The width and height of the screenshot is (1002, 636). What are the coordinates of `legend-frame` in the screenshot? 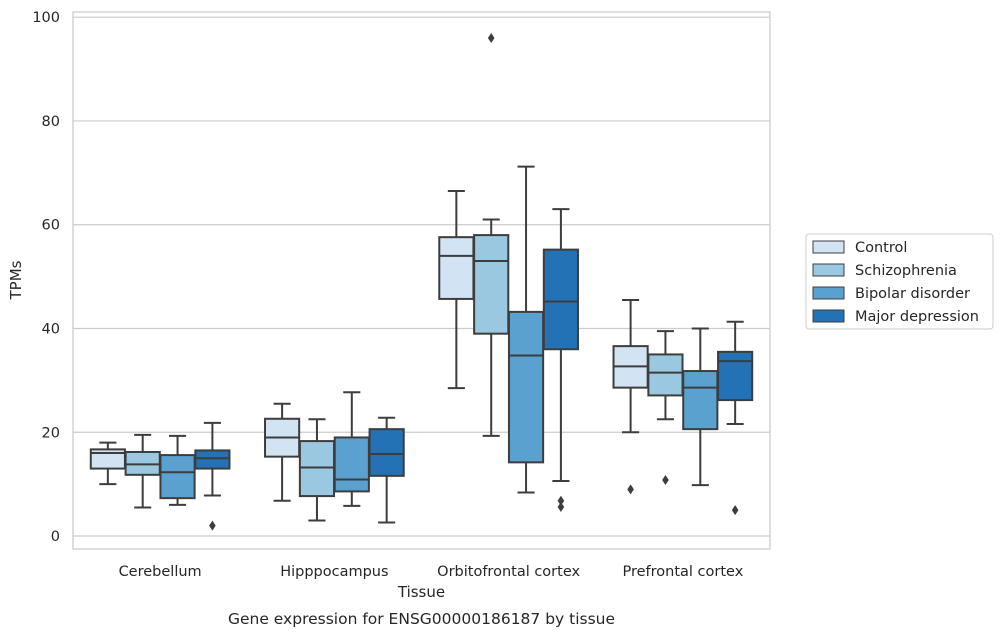 It's located at (899, 281).